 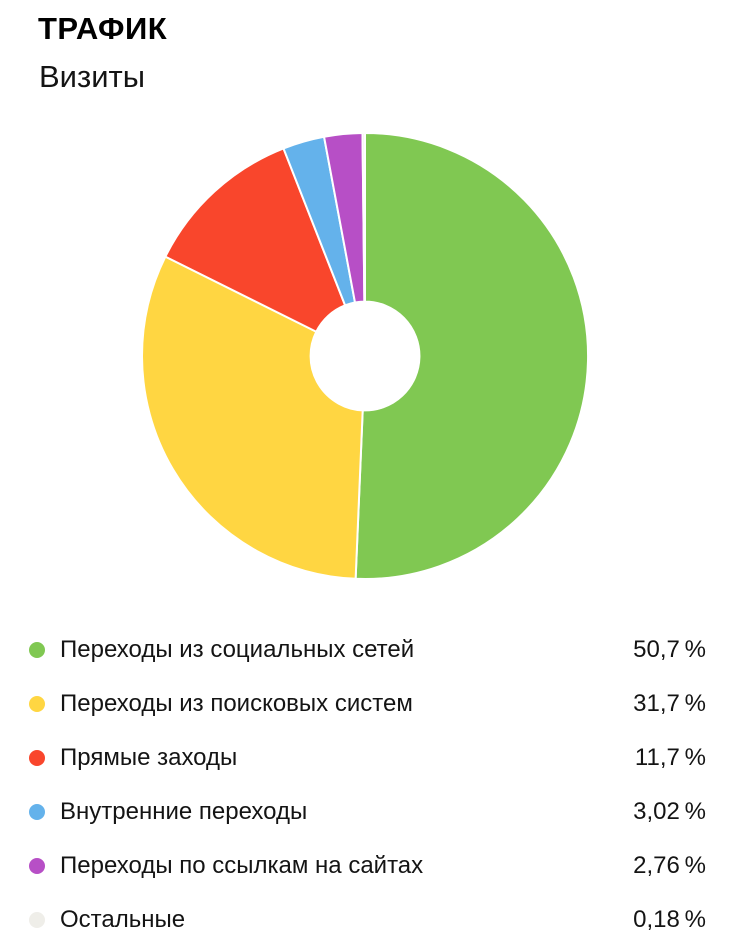 I want to click on legend-value: 31,7 %, so click(x=669, y=703).